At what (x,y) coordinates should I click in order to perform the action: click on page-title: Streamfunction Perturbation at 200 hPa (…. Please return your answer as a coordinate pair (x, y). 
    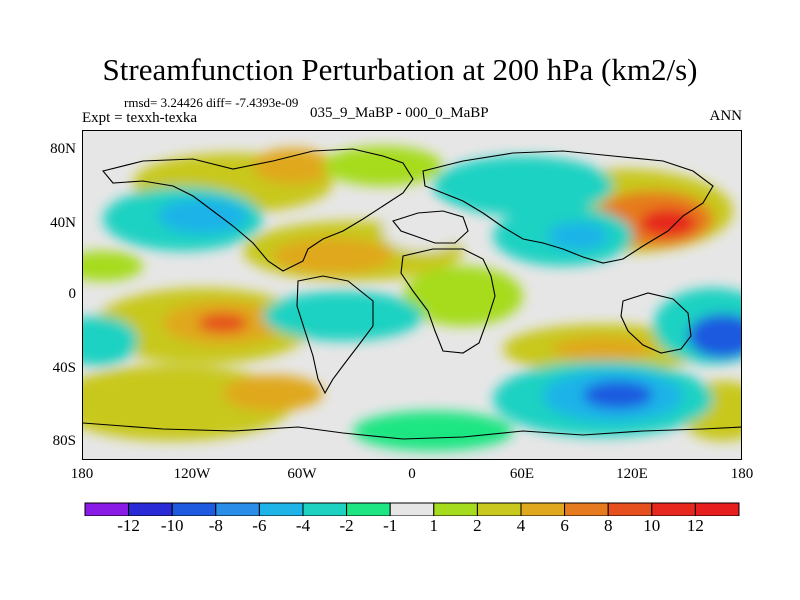
    Looking at the image, I should click on (400, 69).